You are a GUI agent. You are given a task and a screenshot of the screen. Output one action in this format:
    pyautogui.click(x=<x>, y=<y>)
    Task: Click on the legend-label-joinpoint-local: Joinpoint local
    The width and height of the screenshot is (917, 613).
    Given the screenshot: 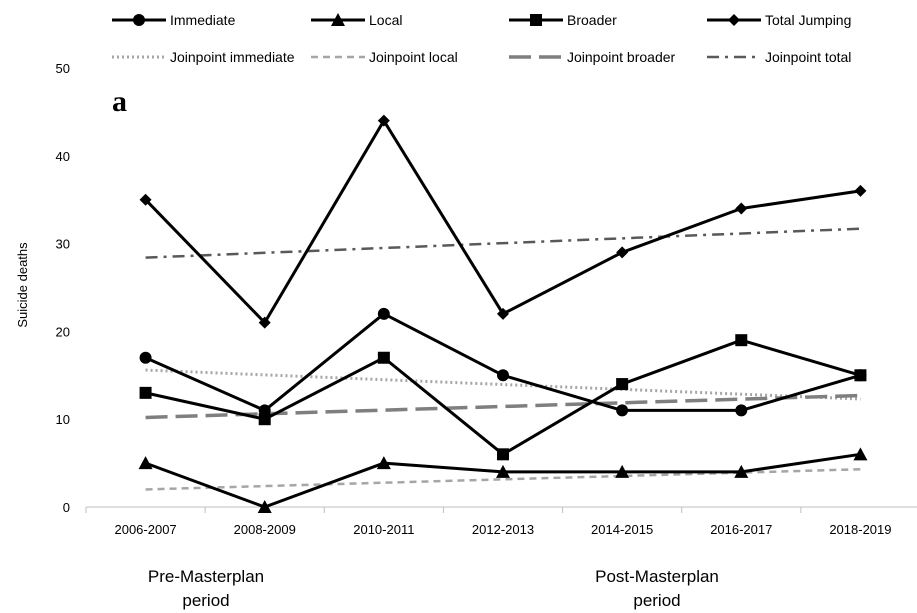 What is the action you would take?
    pyautogui.click(x=413, y=57)
    